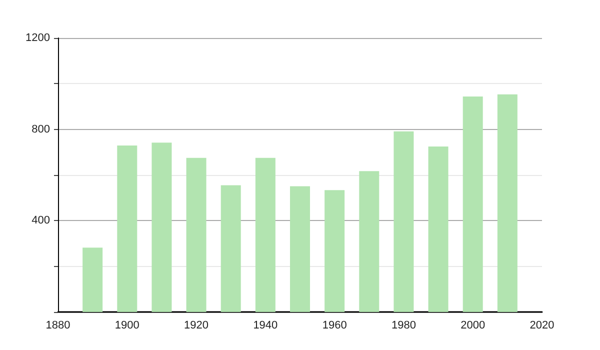 The image size is (600, 350). Describe the element at coordinates (41, 129) in the screenshot. I see `y-tick-label: 800` at that location.